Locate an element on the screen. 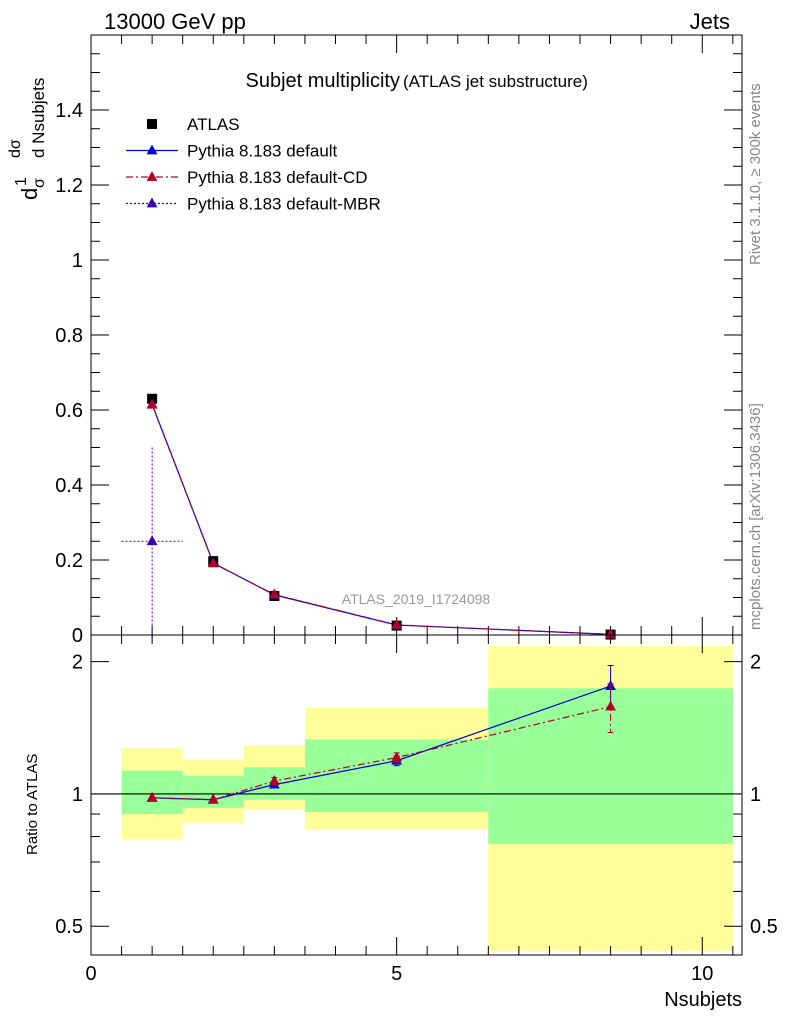 This screenshot has width=786, height=1029. y-axis-label: d 1 σ dσ d Nsubjets is located at coordinates (27, 139).